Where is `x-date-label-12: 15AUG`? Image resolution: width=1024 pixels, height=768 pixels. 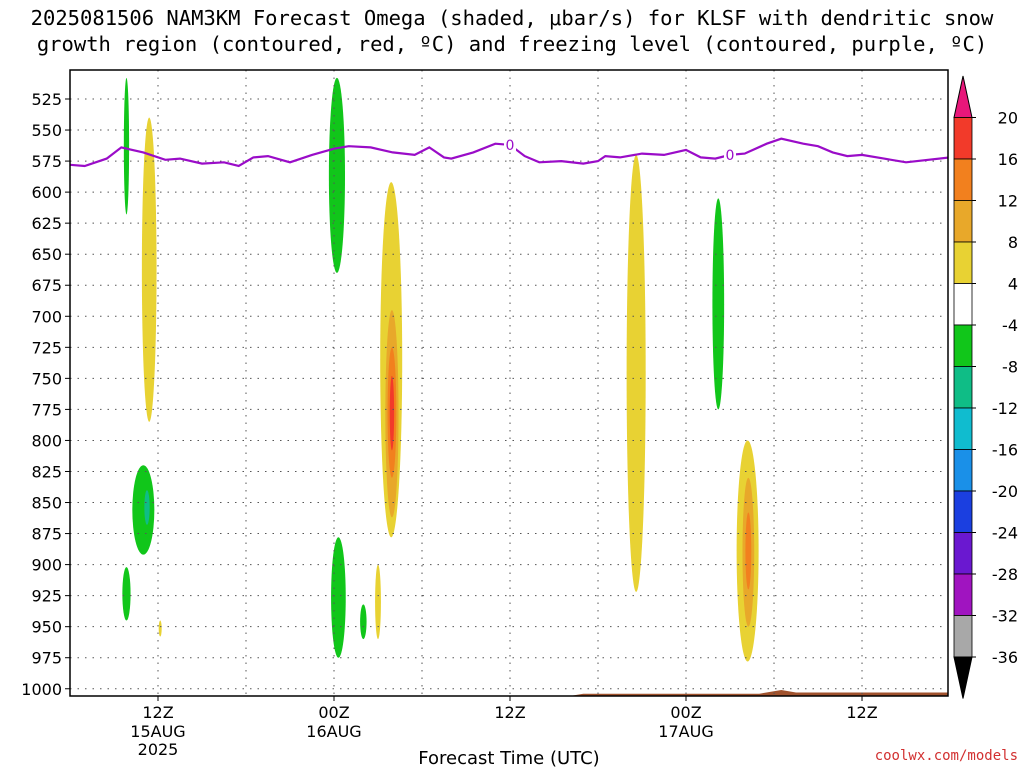
x-date-label-12: 15AUG is located at coordinates (157, 731).